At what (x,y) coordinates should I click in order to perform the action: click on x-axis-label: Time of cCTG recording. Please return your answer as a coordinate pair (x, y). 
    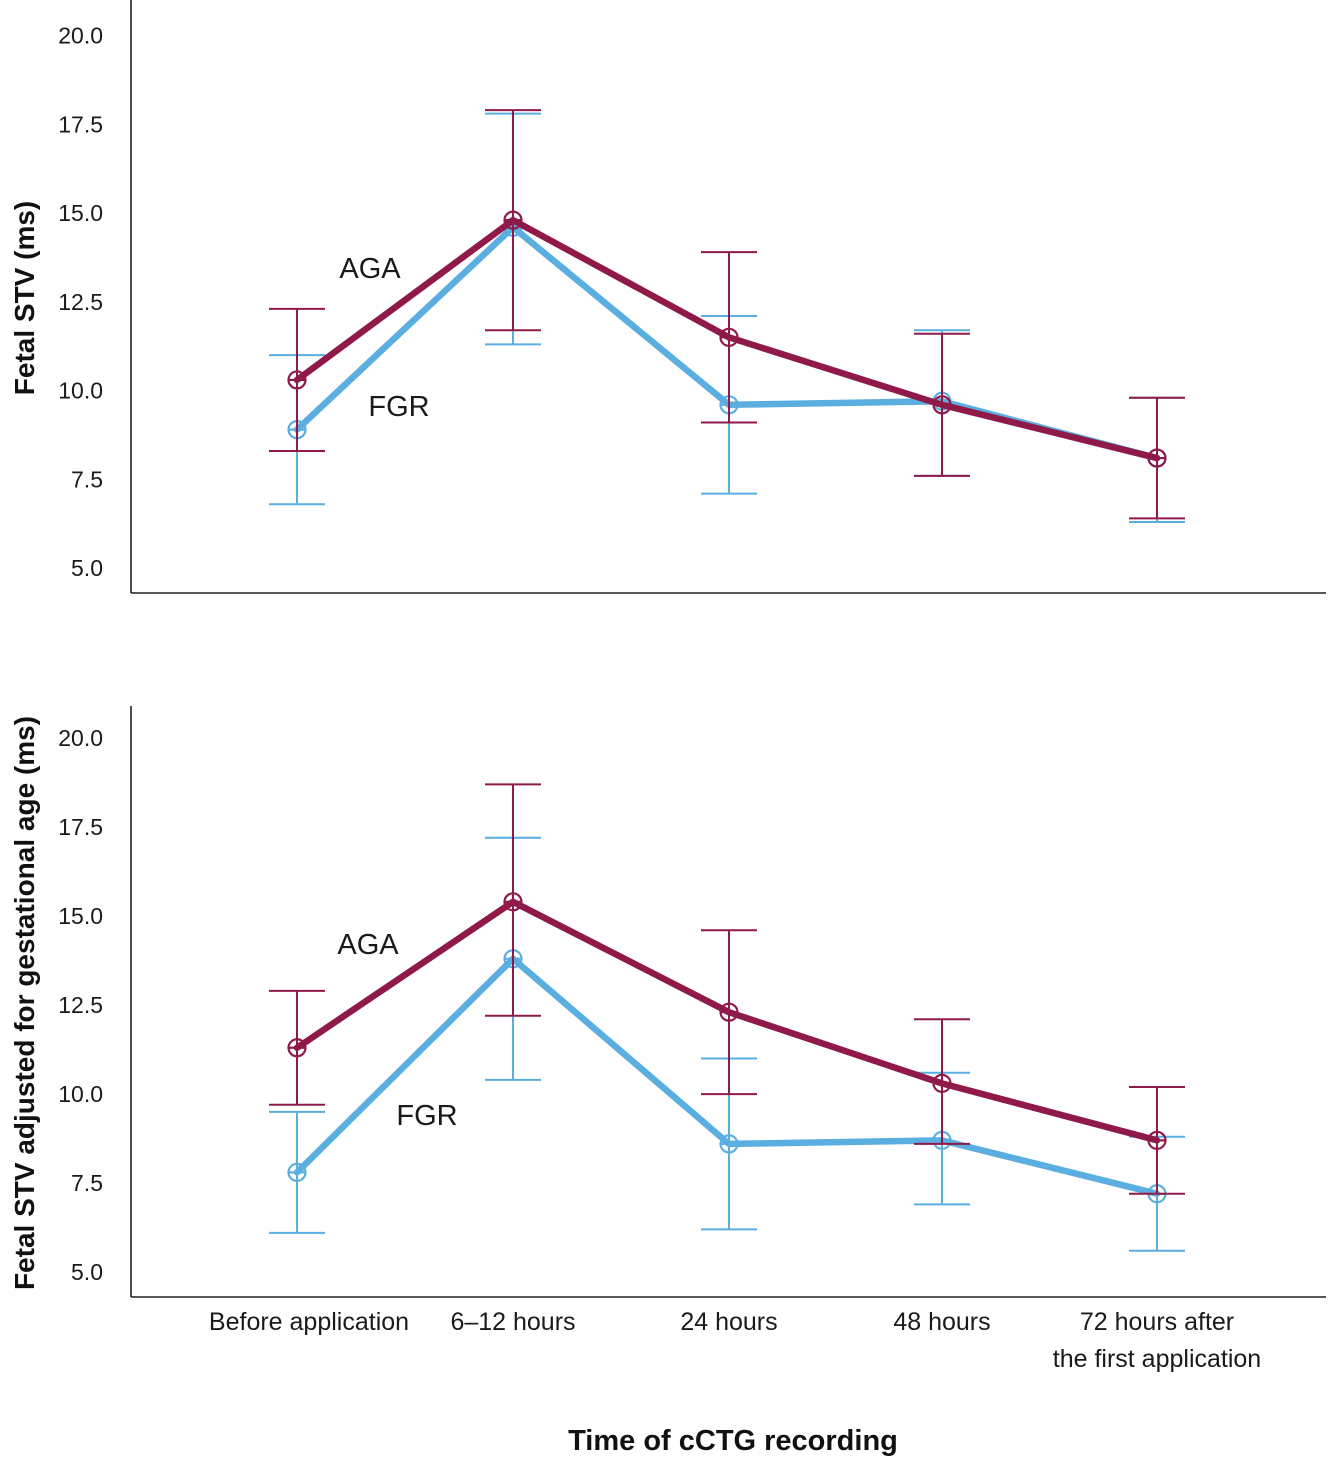
    Looking at the image, I should click on (733, 1441).